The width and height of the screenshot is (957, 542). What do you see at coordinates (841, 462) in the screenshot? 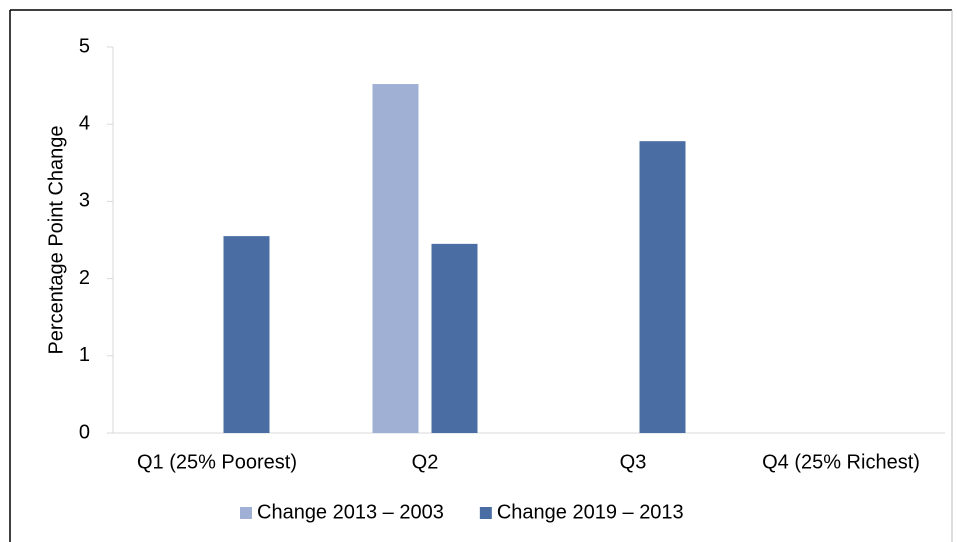
I see `x-tick-label: Q4 (25% Richest)` at bounding box center [841, 462].